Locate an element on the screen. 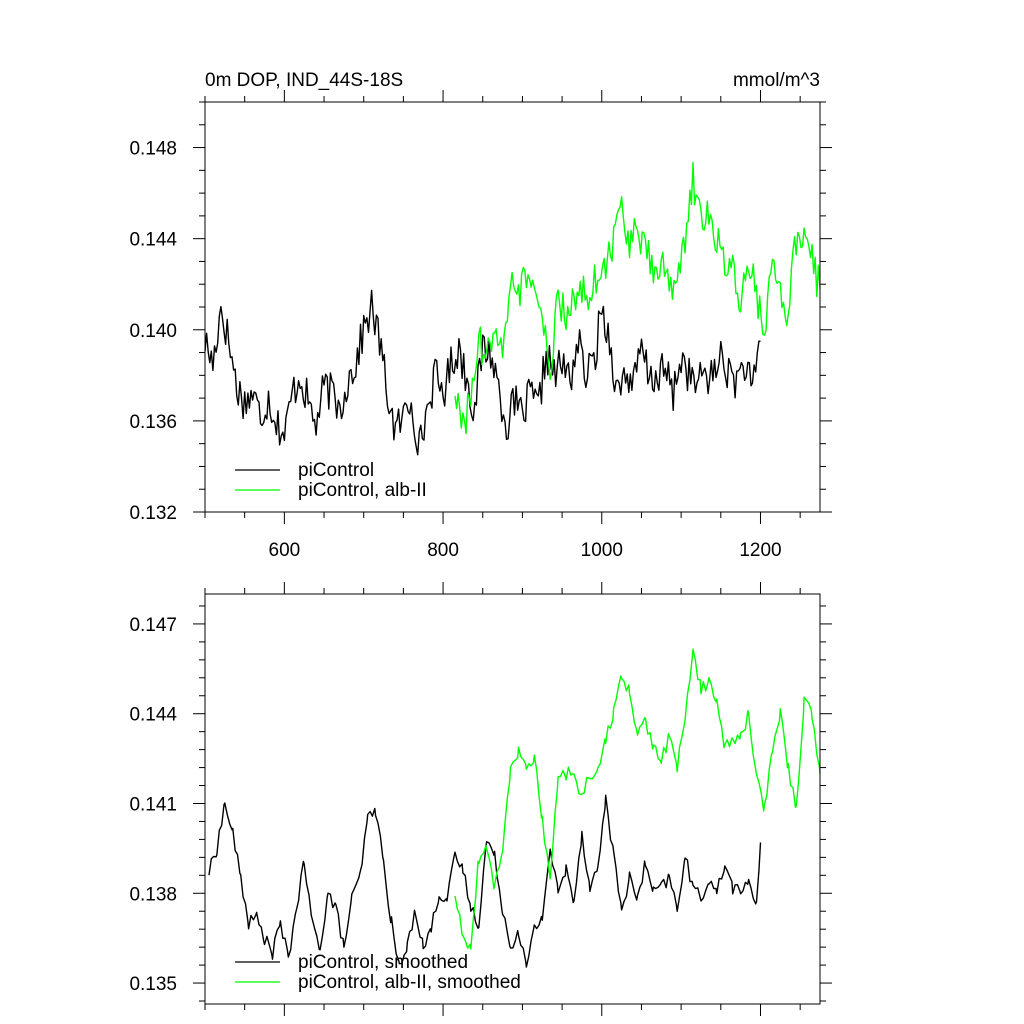 Image resolution: width=1024 pixels, height=1024 pixels. legend-label-piControl: piControl is located at coordinates (336, 470).